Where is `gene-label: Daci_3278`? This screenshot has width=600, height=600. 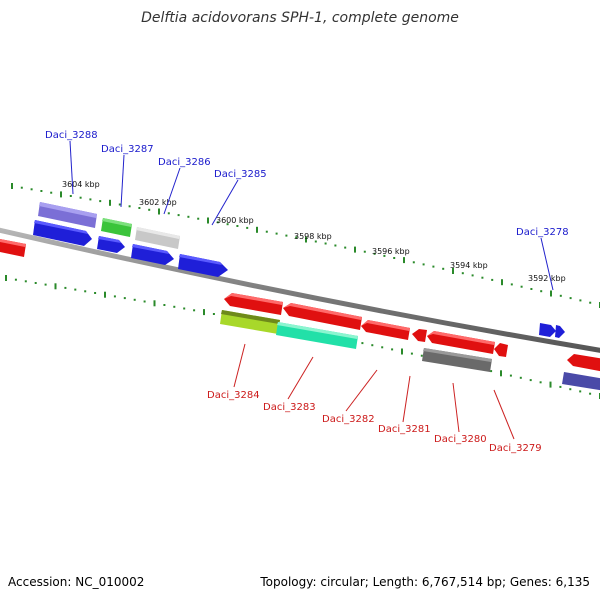 gene-label: Daci_3278 is located at coordinates (542, 232).